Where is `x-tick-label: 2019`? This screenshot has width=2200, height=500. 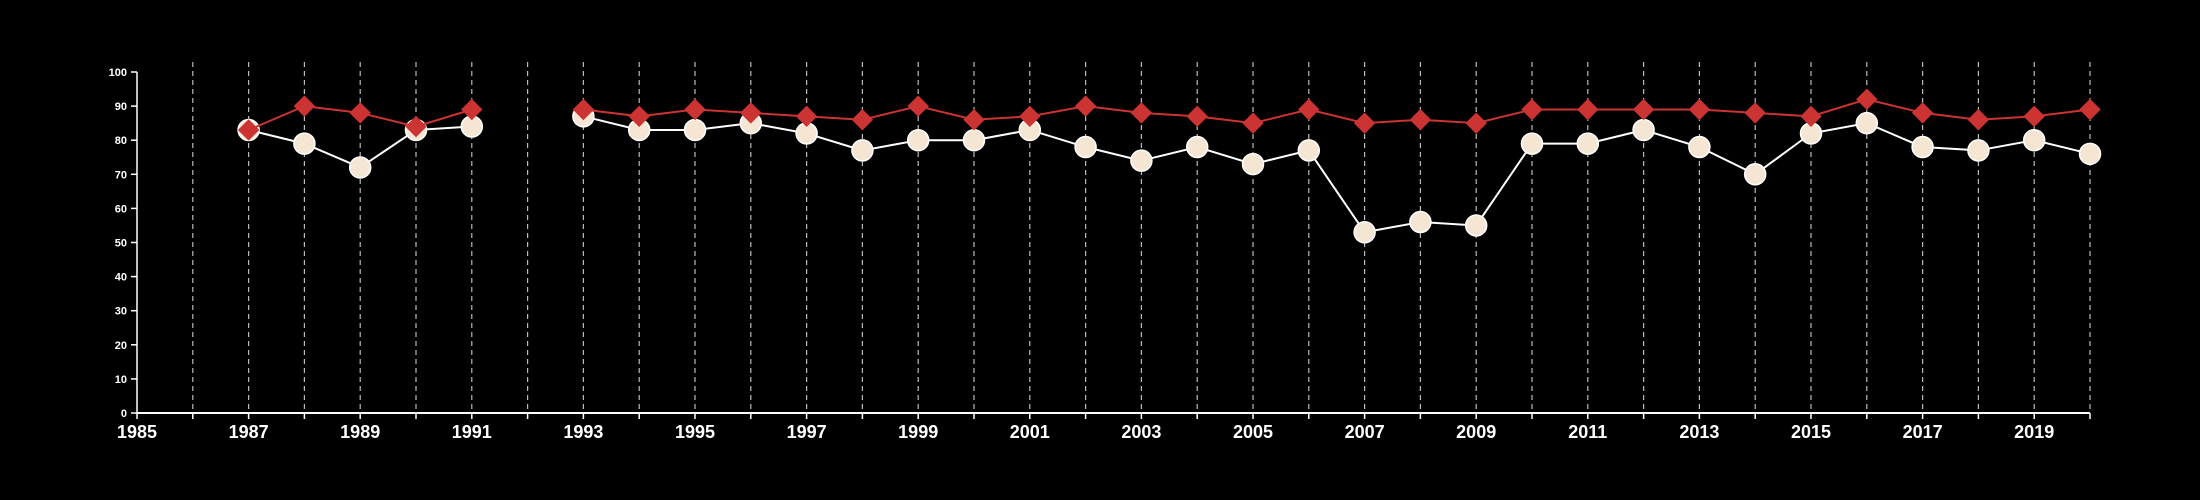
x-tick-label: 2019 is located at coordinates (2034, 432).